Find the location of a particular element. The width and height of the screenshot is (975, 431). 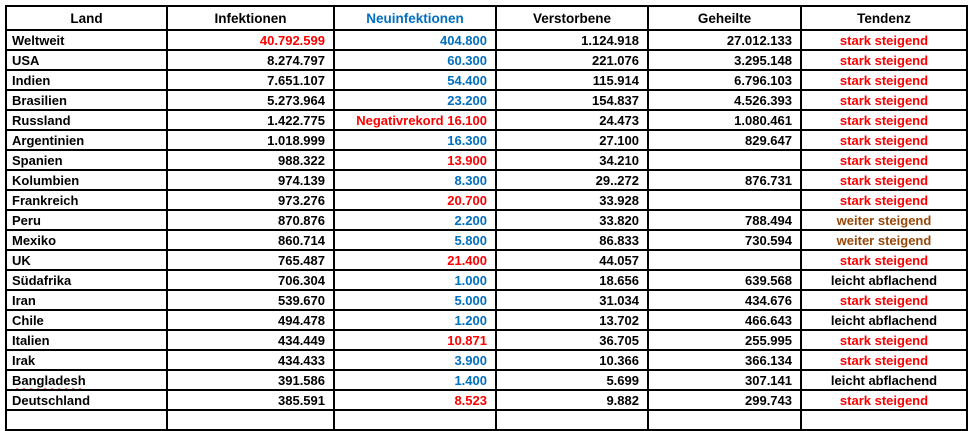

cell-infektionen: 5.273.964 is located at coordinates (250, 100).